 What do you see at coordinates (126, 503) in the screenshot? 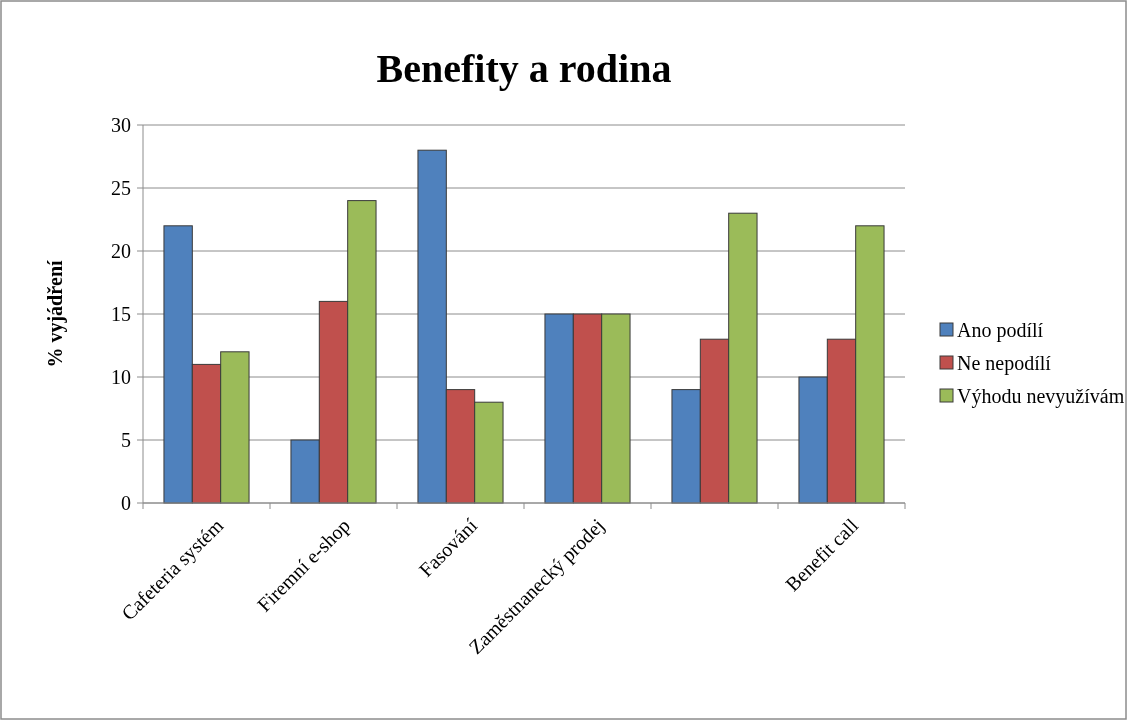
I see `y-tick-label: 0` at bounding box center [126, 503].